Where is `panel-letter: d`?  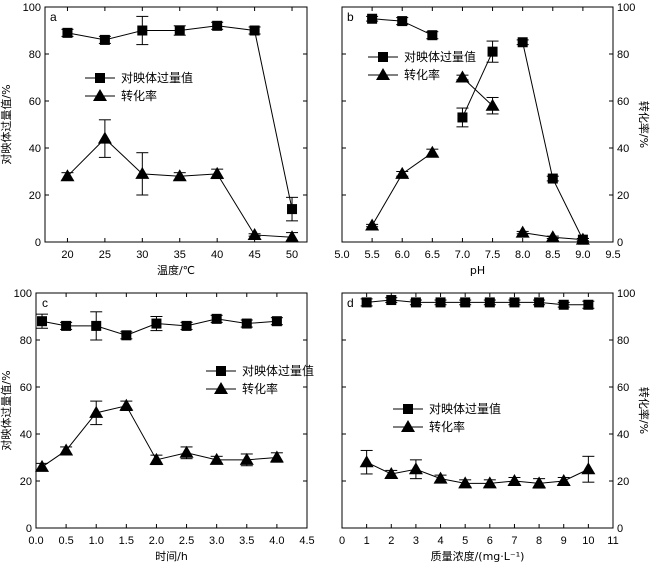
panel-letter: d is located at coordinates (350, 303).